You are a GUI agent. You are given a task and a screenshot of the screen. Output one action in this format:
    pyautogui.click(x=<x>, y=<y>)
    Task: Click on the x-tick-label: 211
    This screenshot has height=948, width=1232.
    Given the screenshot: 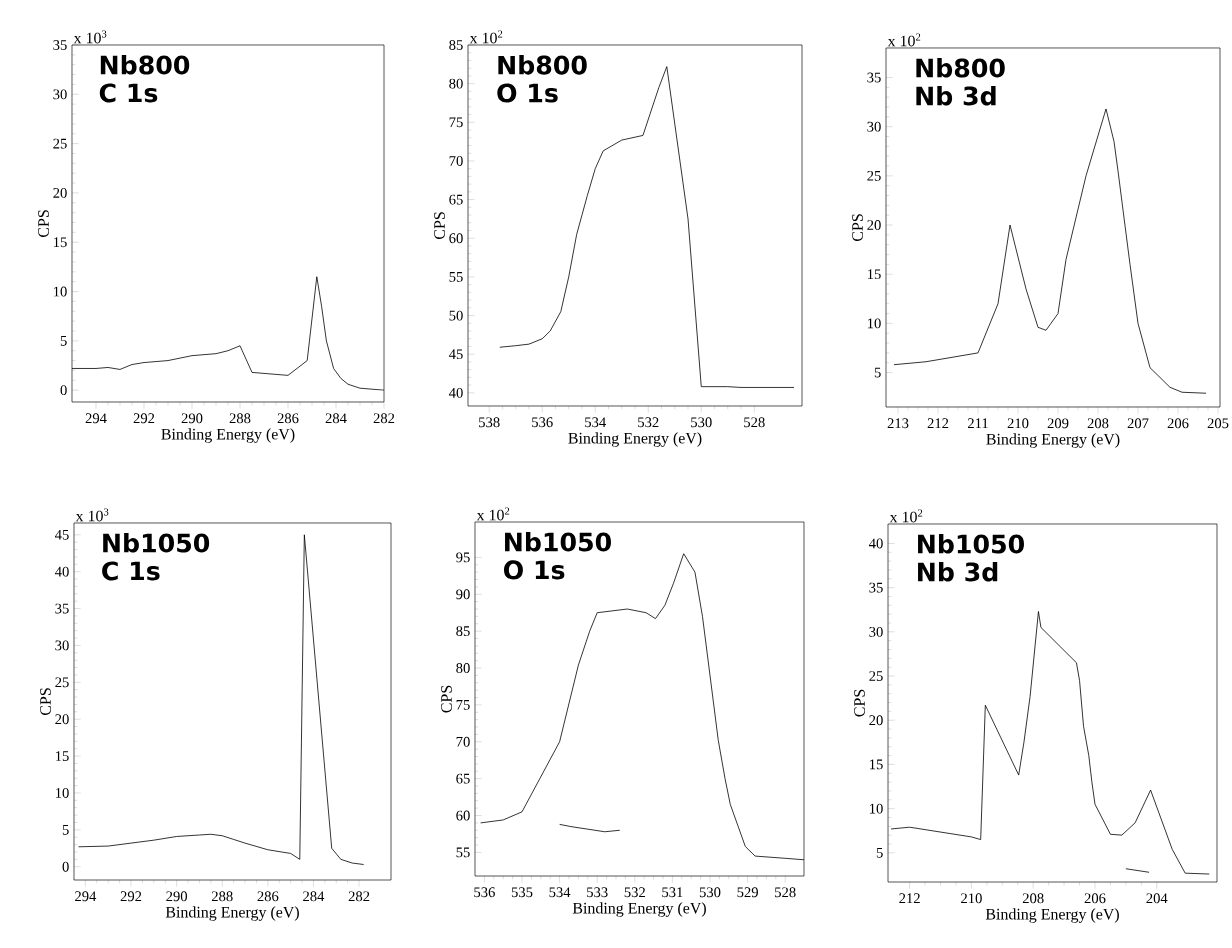 What is the action you would take?
    pyautogui.click(x=977, y=423)
    